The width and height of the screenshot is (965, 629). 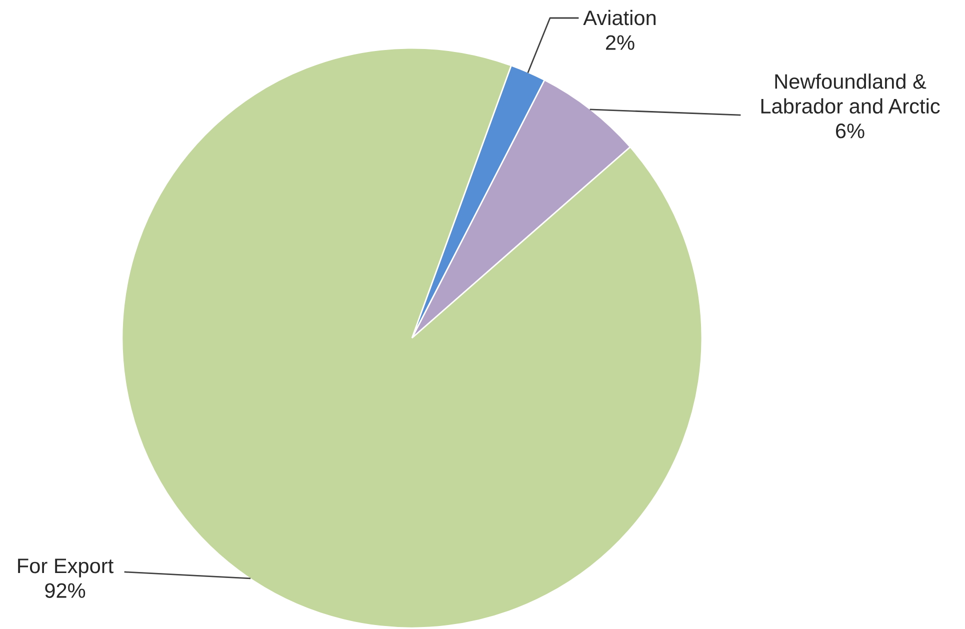 I want to click on data-label: 2%, so click(x=620, y=42).